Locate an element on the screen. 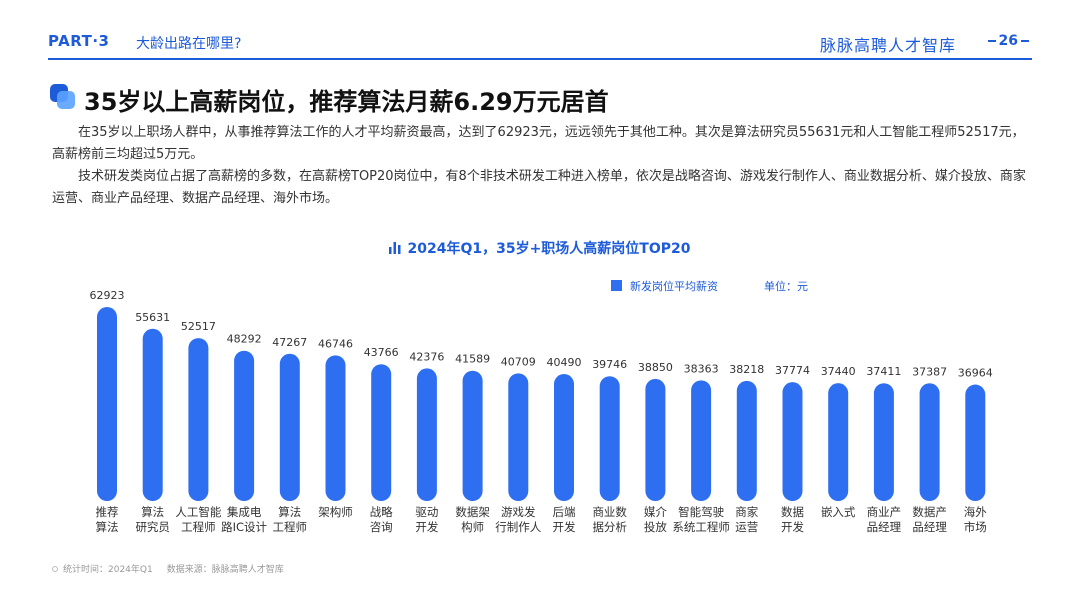 Image resolution: width=1080 pixels, height=608 pixels. category-label: 构师 is located at coordinates (472, 527).